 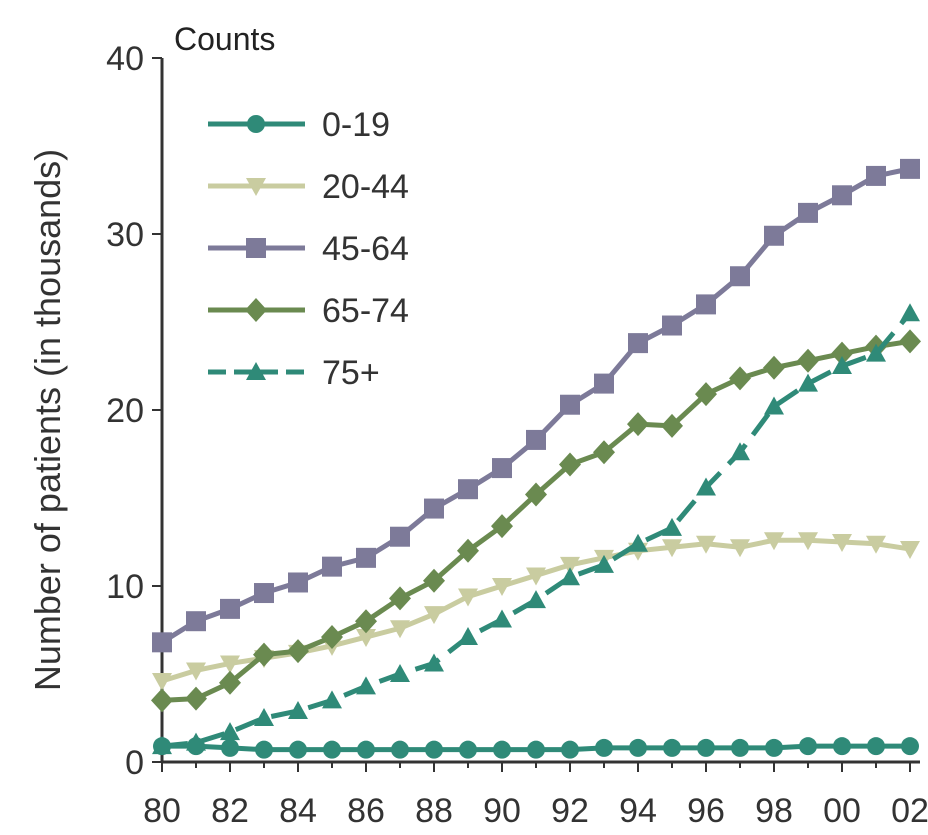 I want to click on x-tick-label: 90, so click(x=502, y=811).